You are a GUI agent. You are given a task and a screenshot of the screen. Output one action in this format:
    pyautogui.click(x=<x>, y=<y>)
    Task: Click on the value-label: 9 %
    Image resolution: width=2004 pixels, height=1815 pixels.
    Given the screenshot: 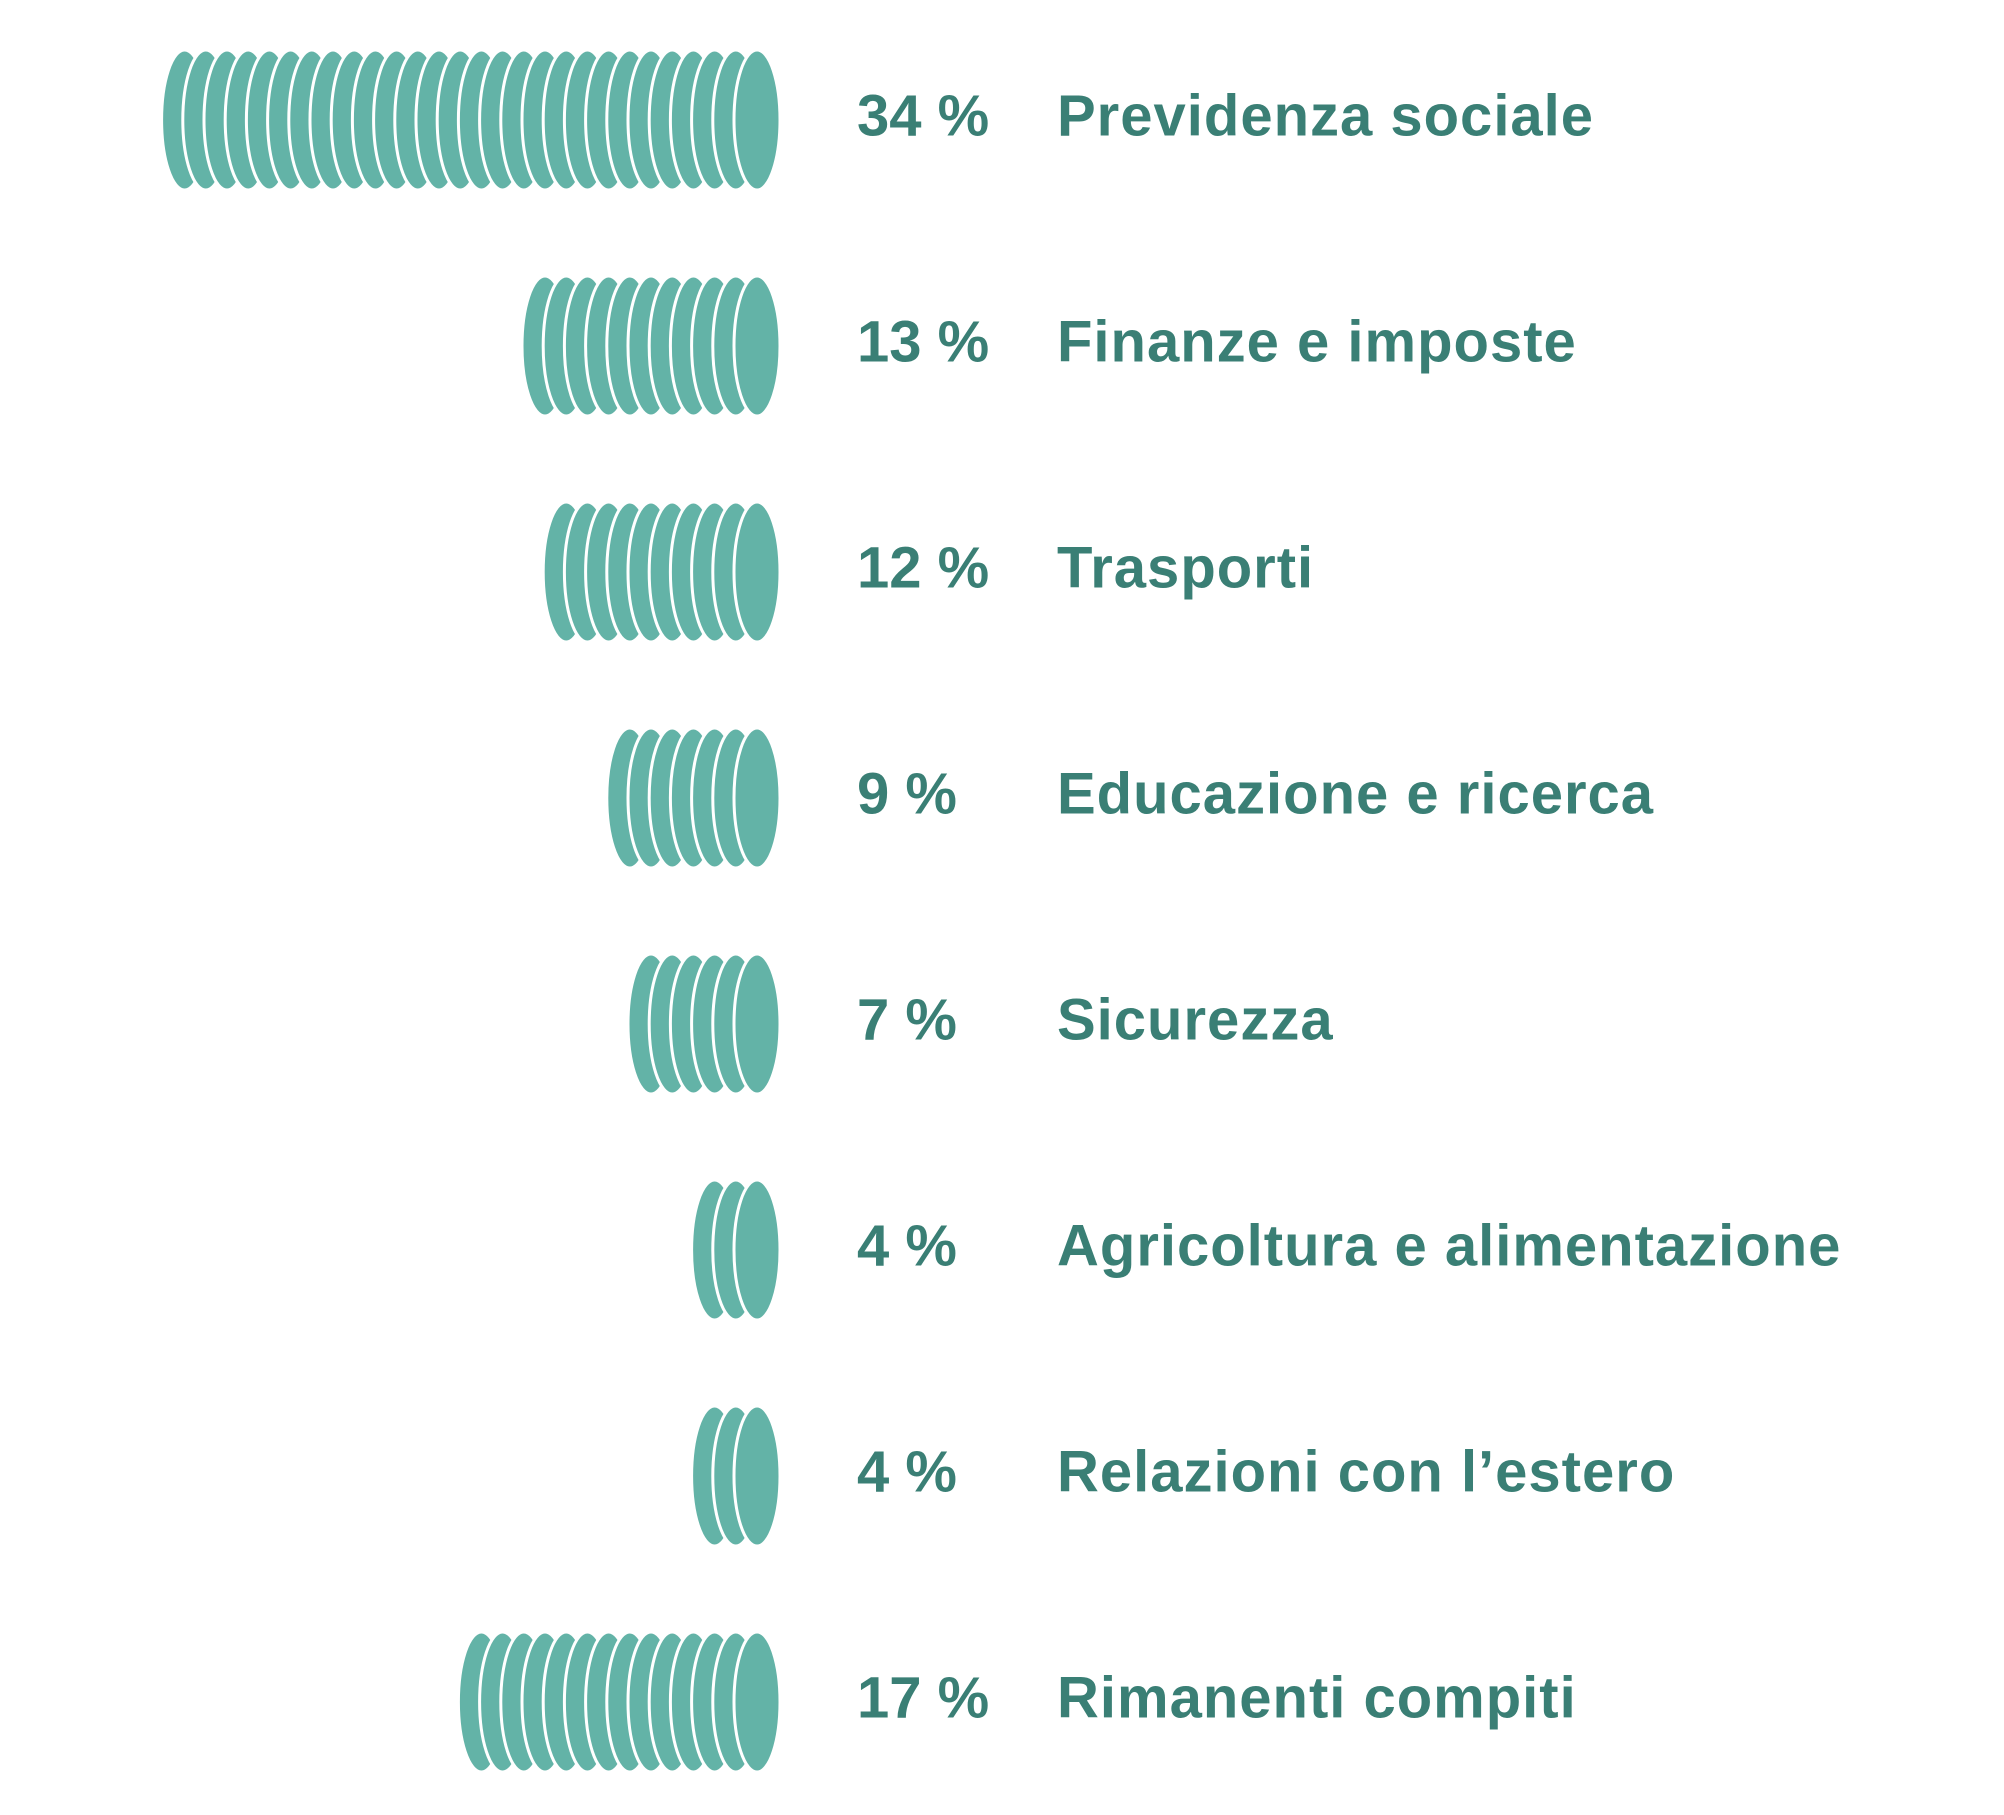 What is the action you would take?
    pyautogui.click(x=907, y=793)
    